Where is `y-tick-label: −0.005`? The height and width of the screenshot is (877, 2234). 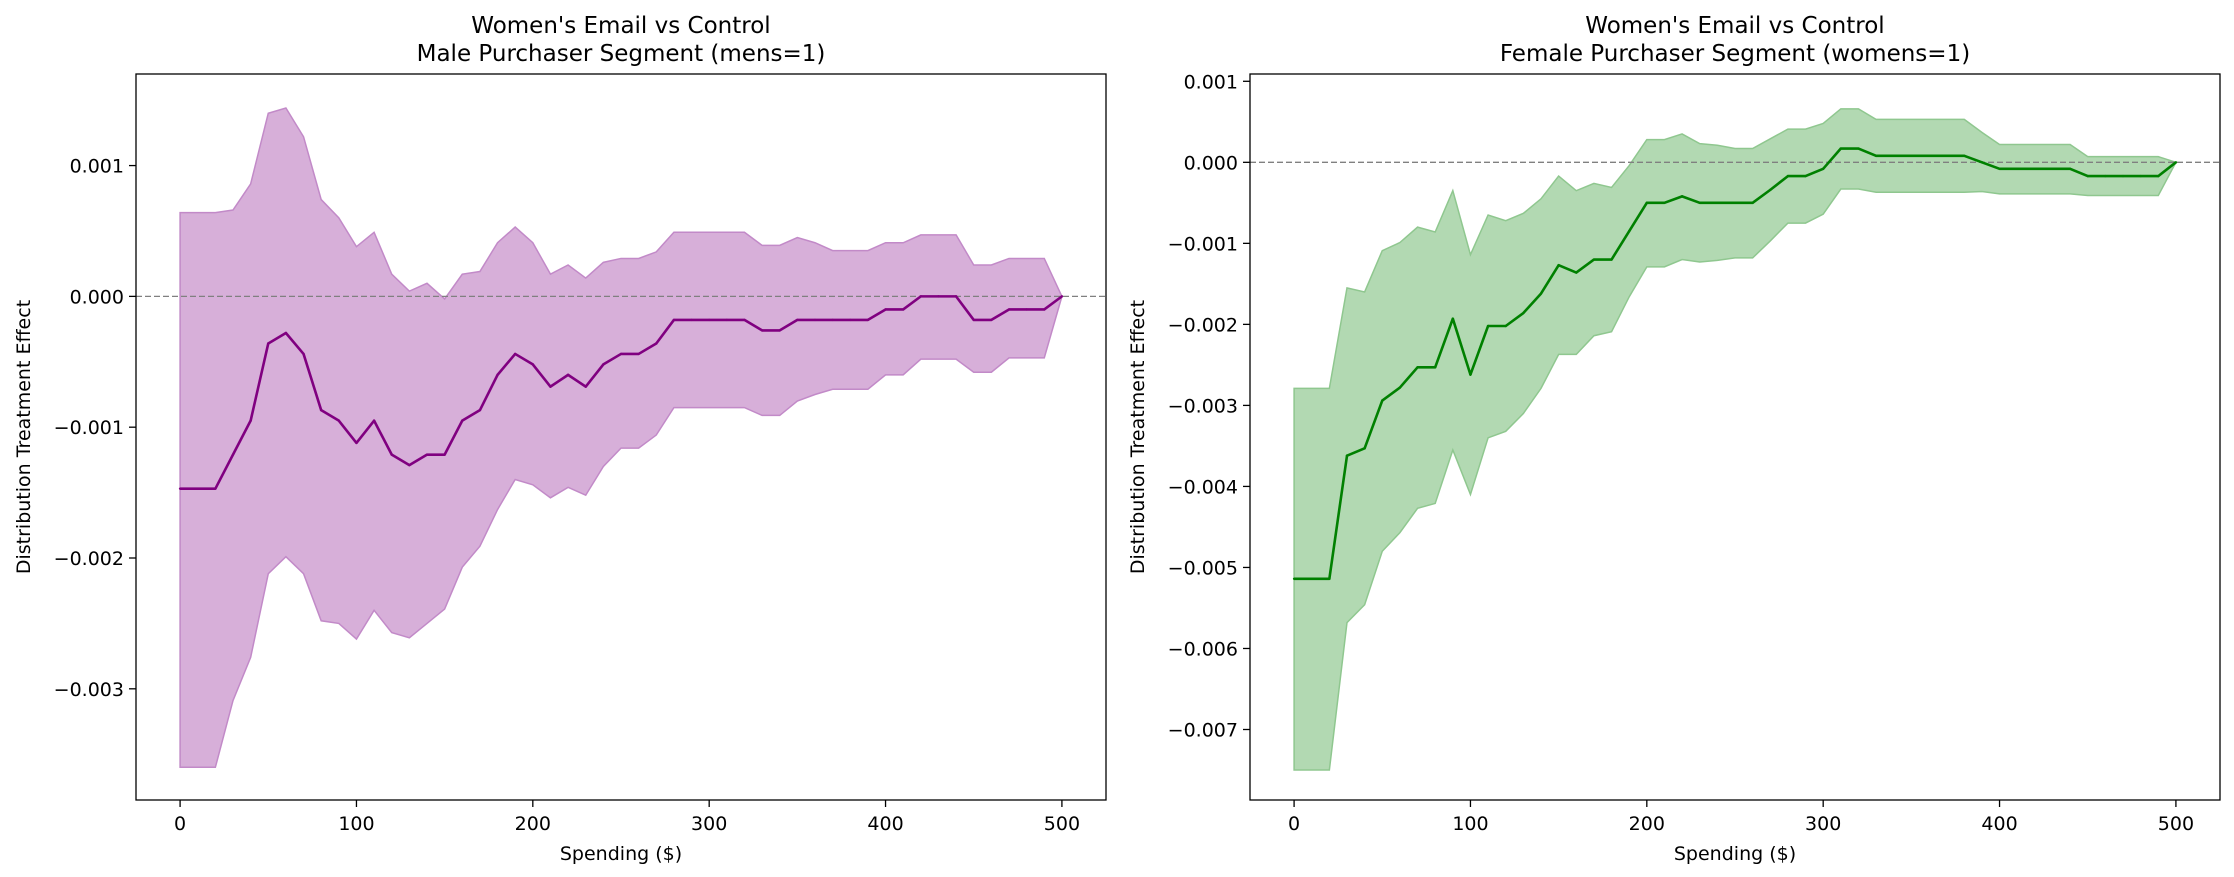 y-tick-label: −0.005 is located at coordinates (1203, 568).